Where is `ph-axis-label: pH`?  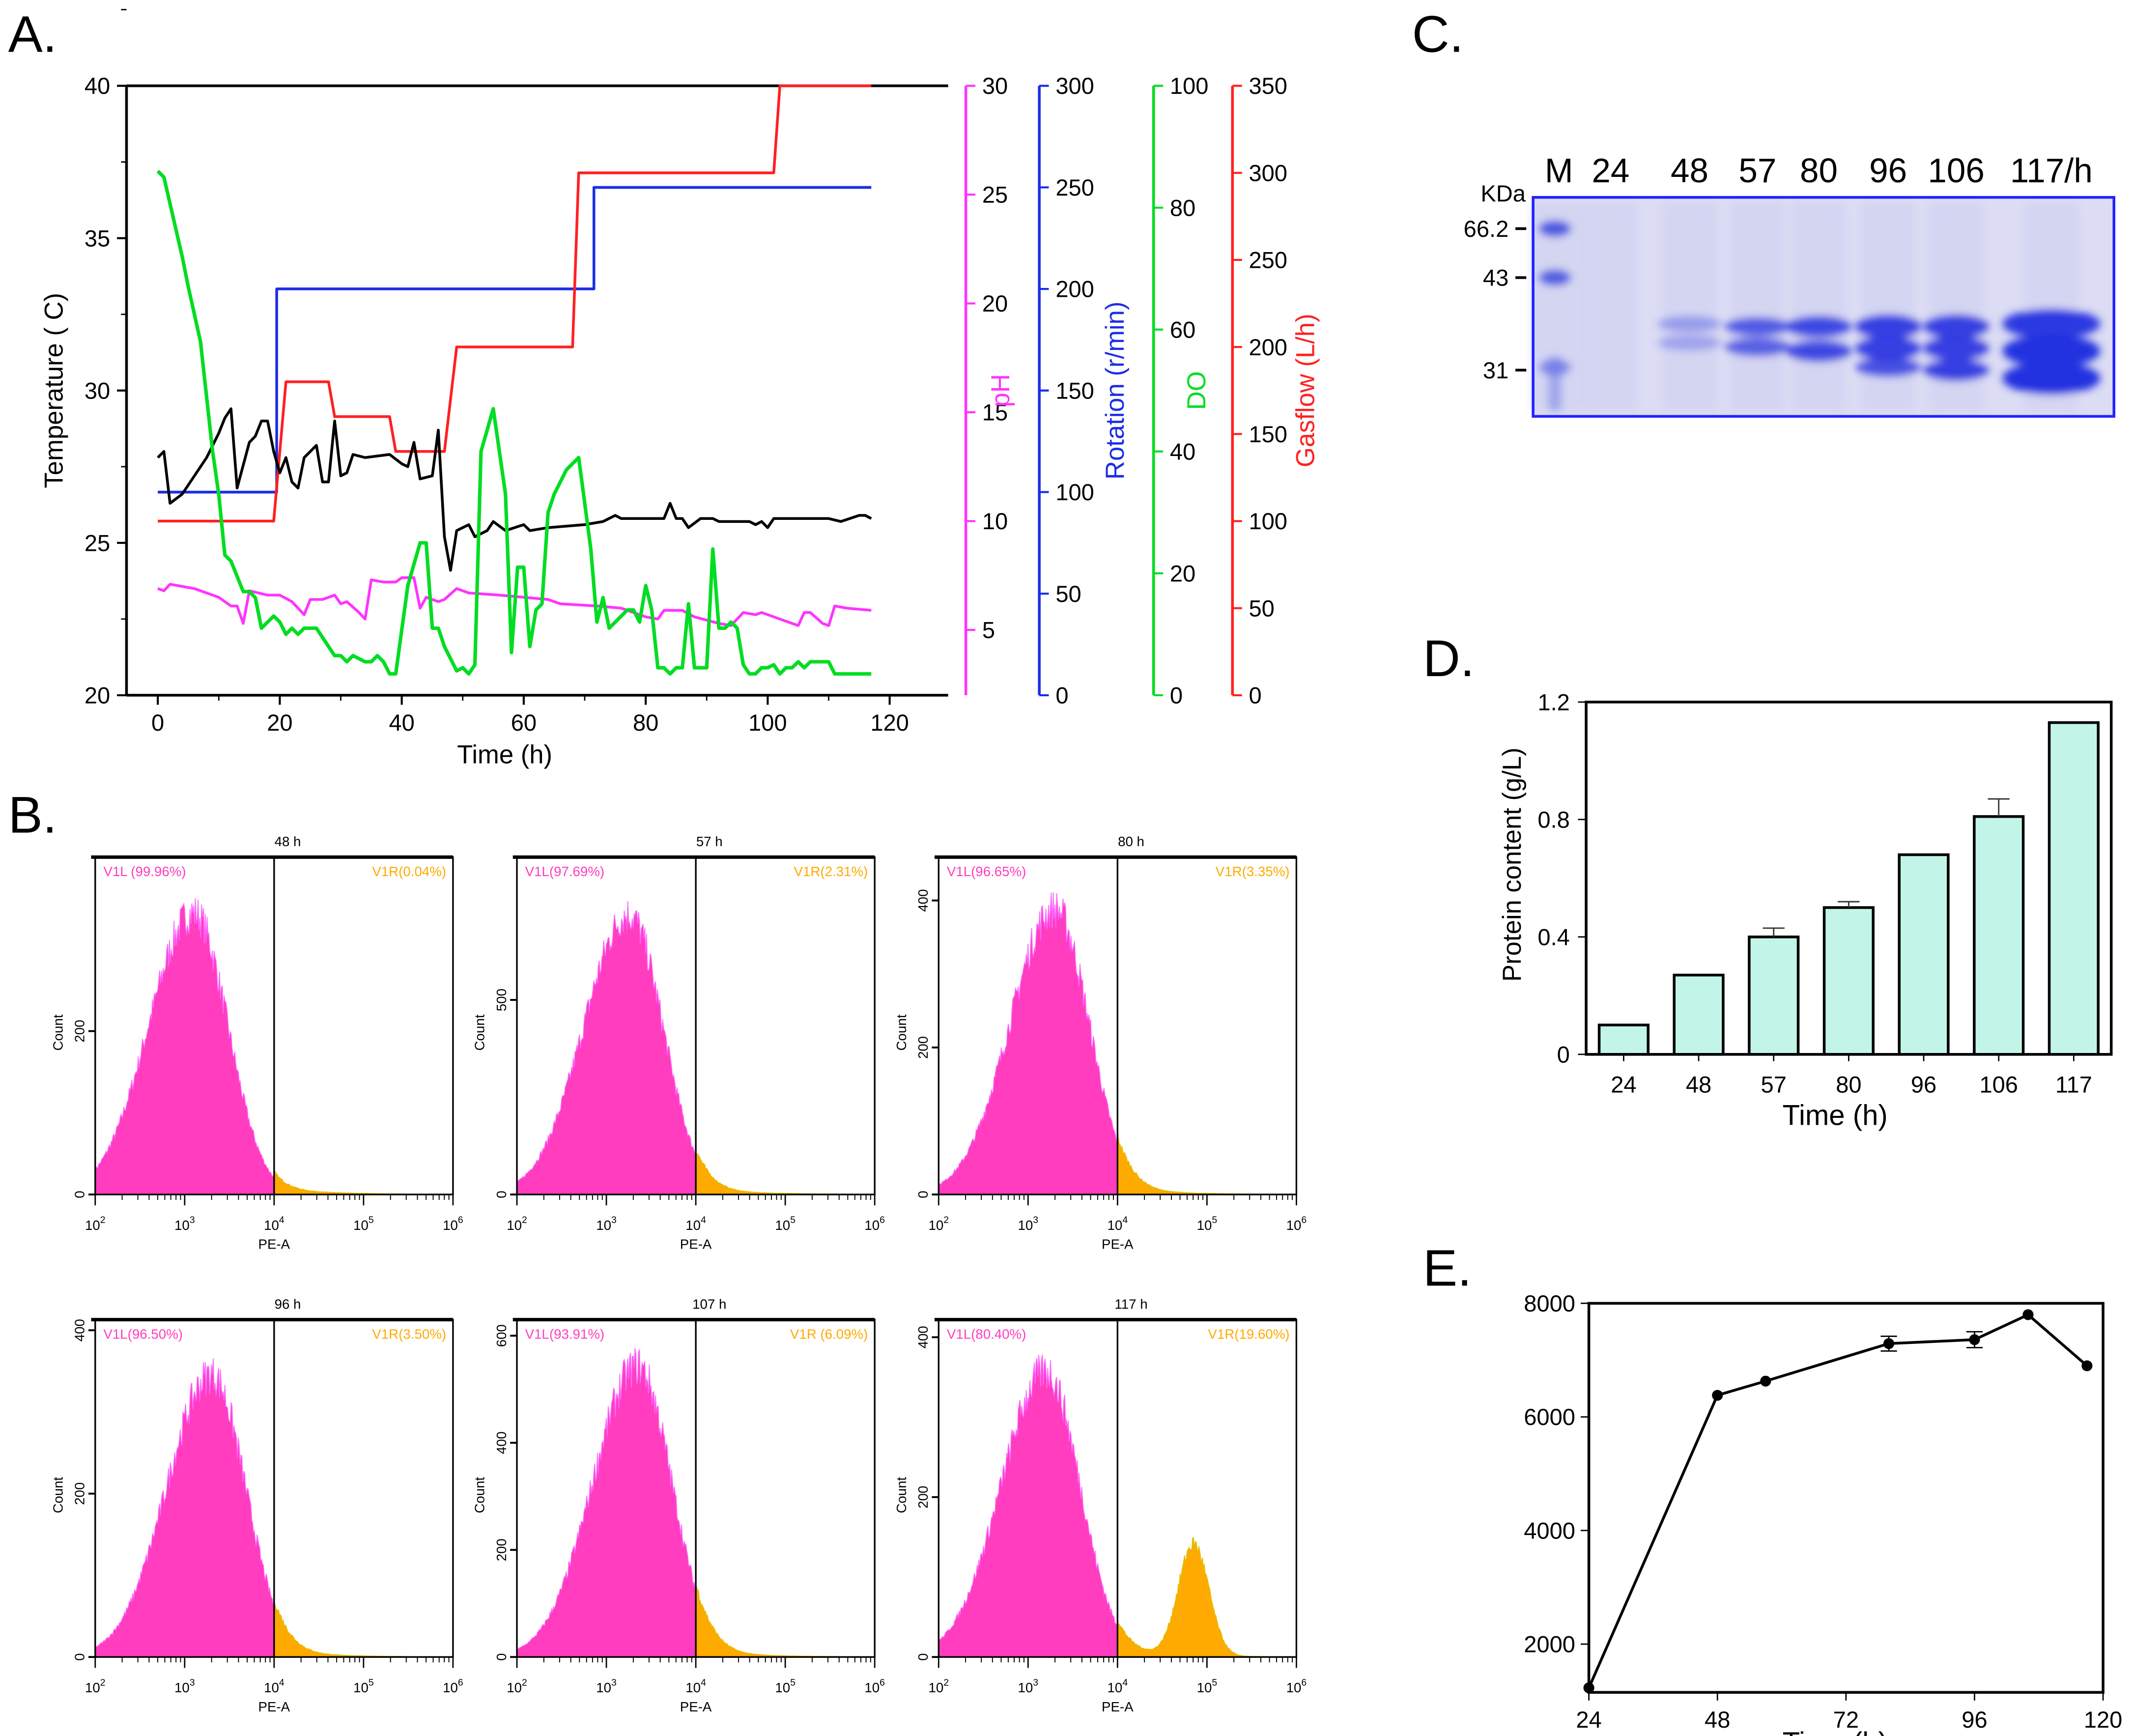 ph-axis-label: pH is located at coordinates (1000, 390).